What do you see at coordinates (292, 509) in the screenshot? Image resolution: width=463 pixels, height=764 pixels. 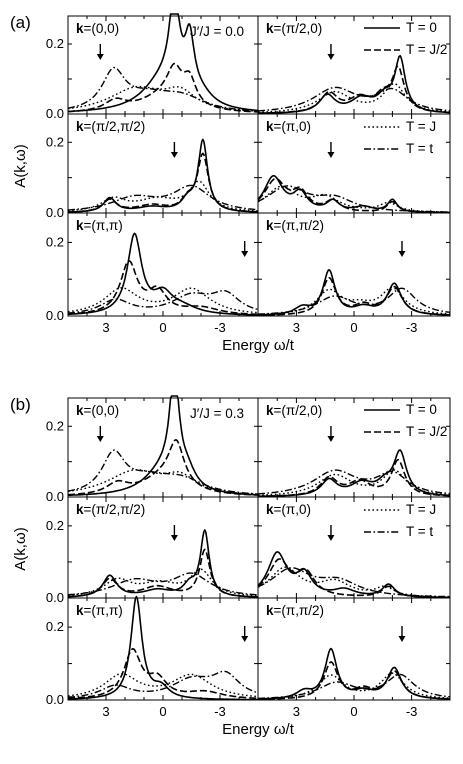 I see `k-value: =(π,0)` at bounding box center [292, 509].